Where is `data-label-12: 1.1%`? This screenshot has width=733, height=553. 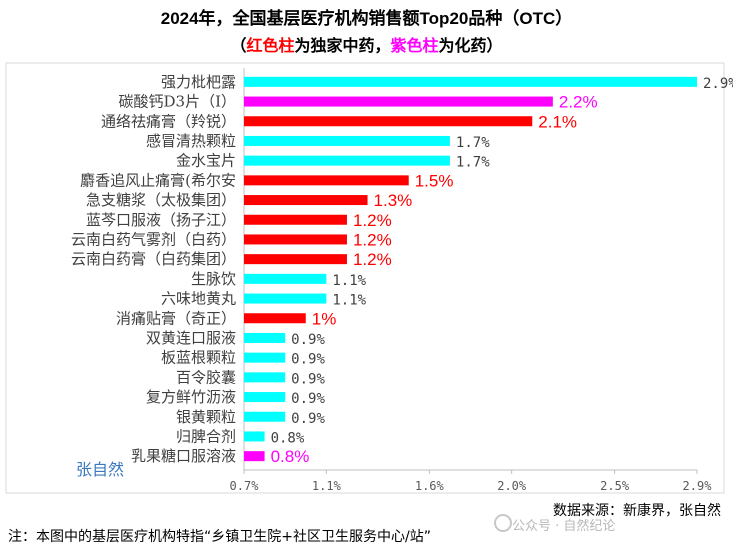 data-label-12: 1.1% is located at coordinates (349, 301).